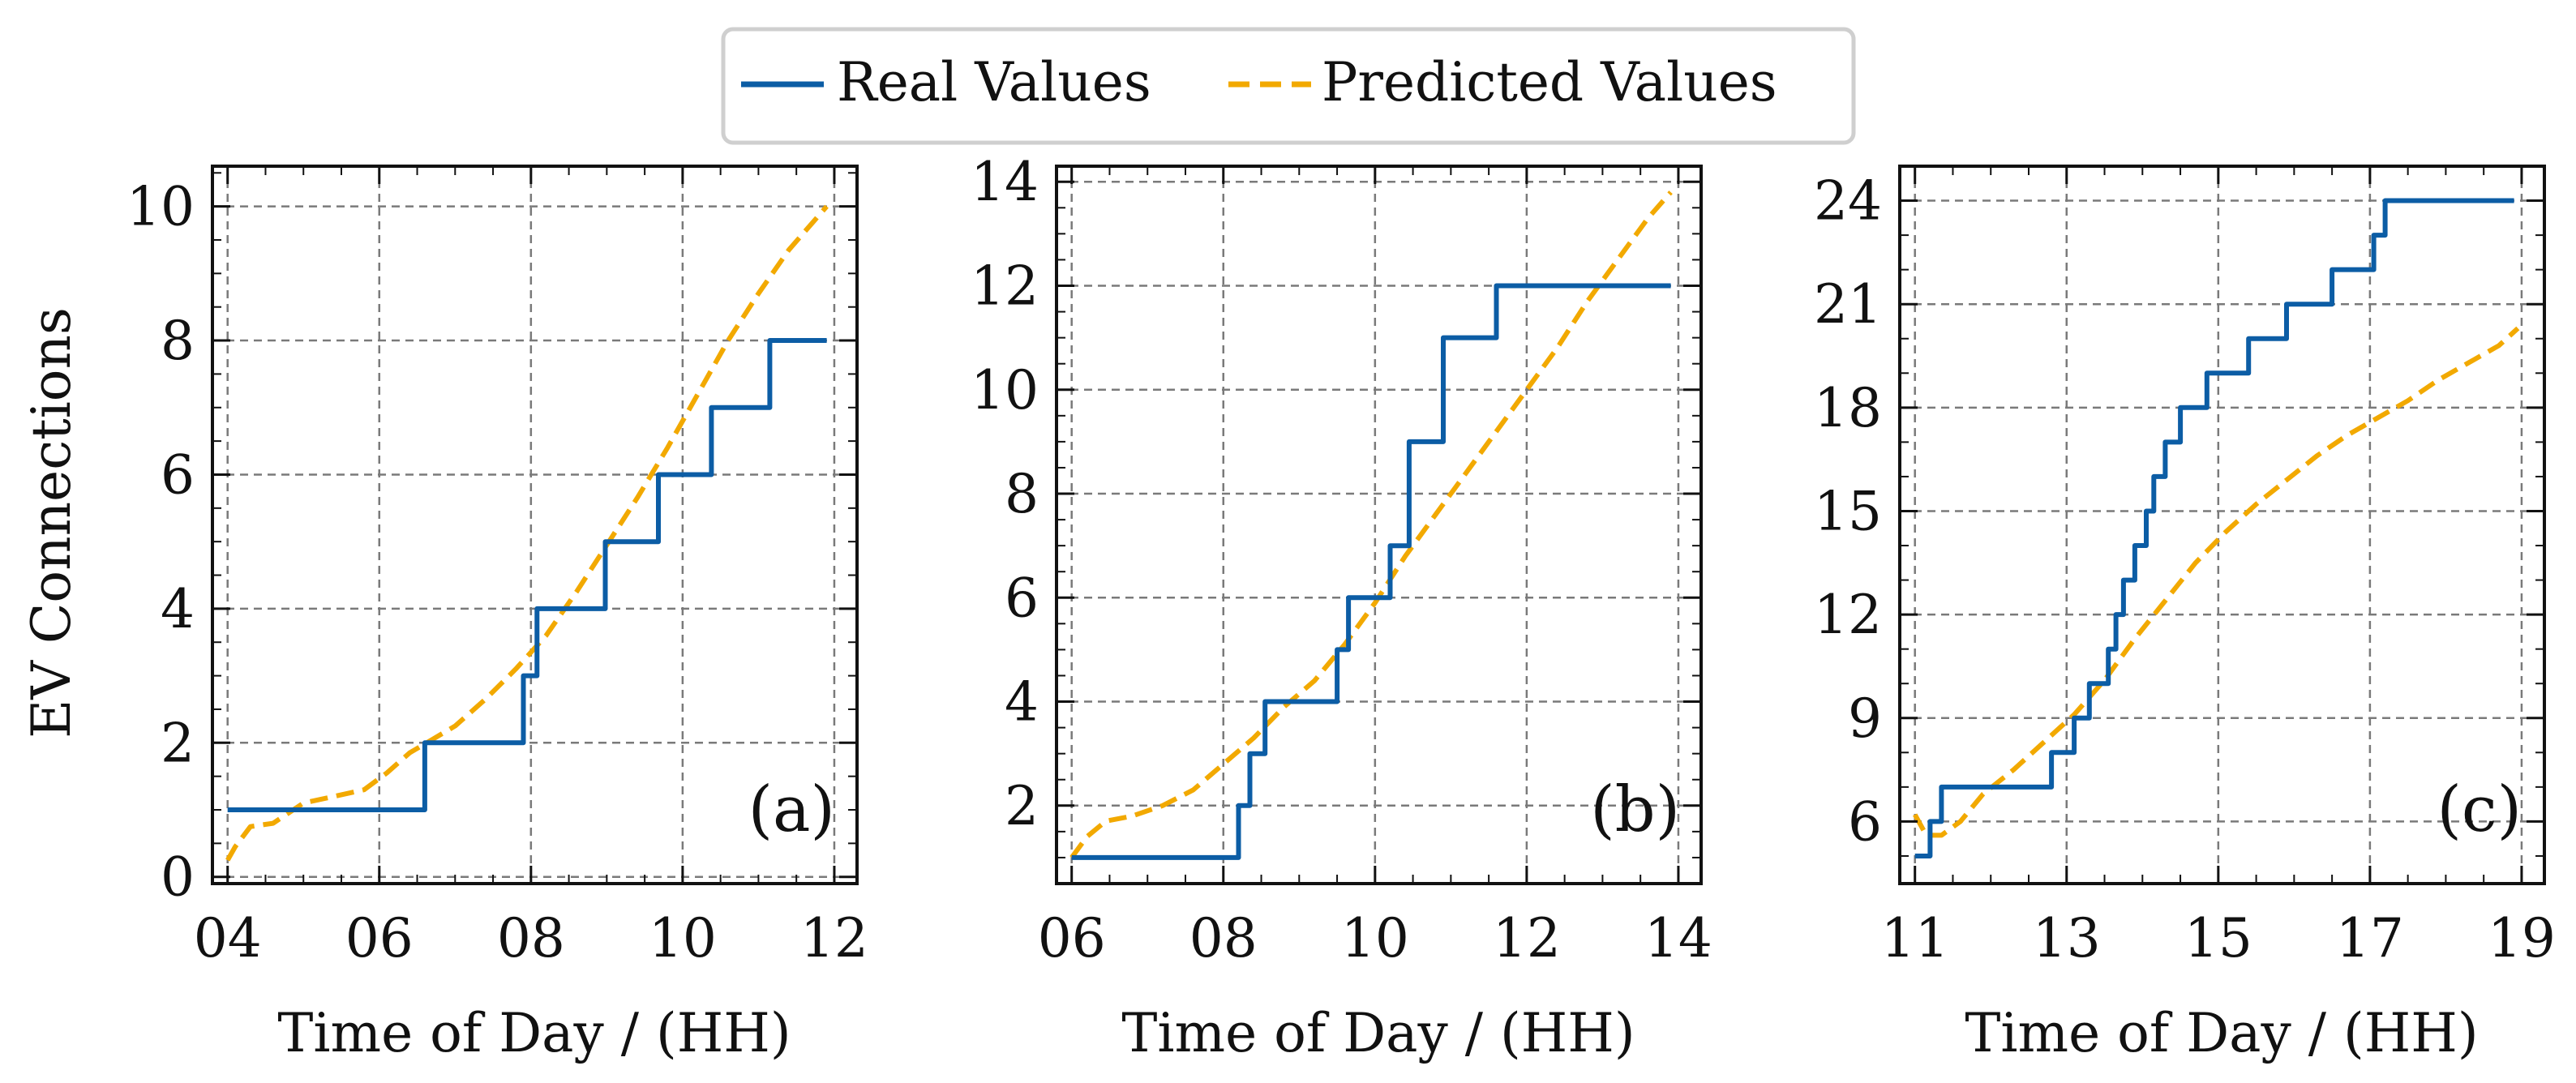 Image resolution: width=2576 pixels, height=1083 pixels. I want to click on y-axis-label: EV Connections, so click(51, 522).